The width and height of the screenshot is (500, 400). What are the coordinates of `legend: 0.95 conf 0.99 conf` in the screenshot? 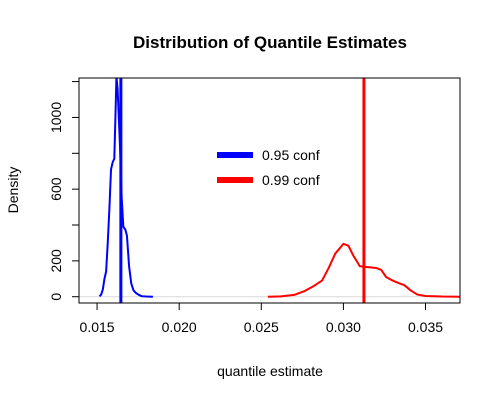 It's located at (268, 167).